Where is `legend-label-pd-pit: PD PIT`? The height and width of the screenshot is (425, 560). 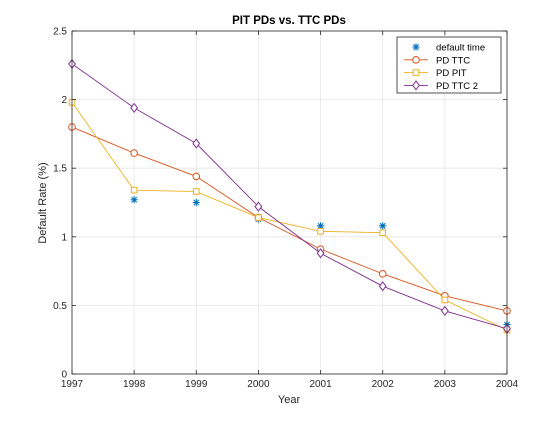 legend-label-pd-pit: PD PIT is located at coordinates (451, 73).